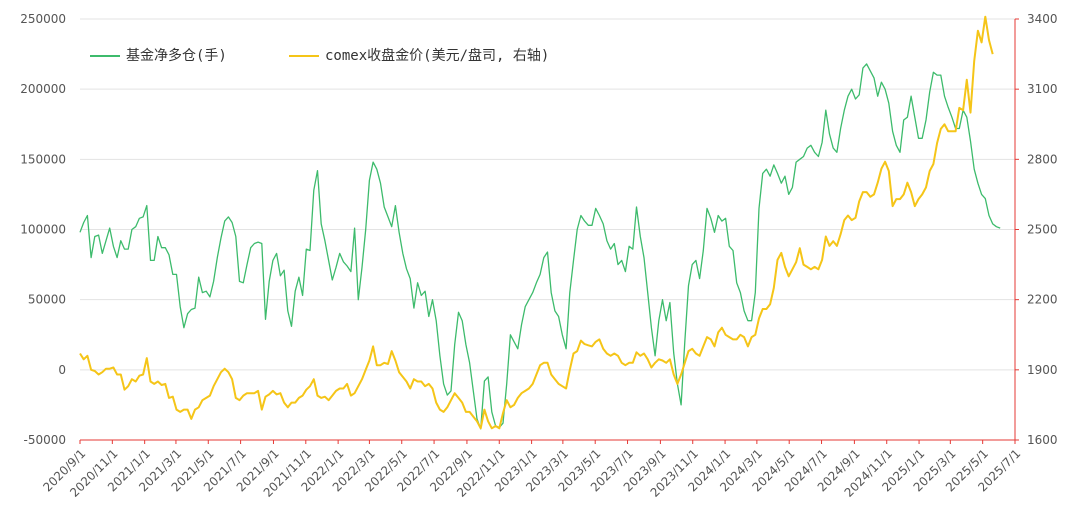 The width and height of the screenshot is (1080, 514). What do you see at coordinates (43, 19) in the screenshot?
I see `left-tick-label: 250000` at bounding box center [43, 19].